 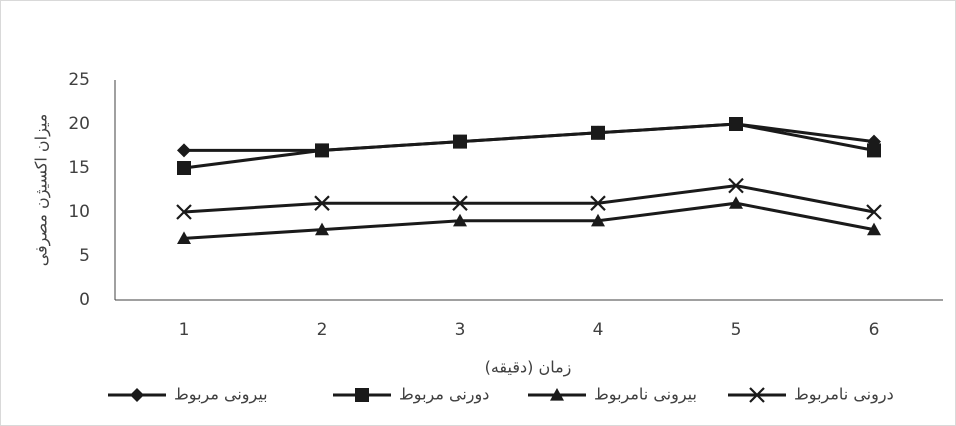 I want to click on x-tick-label: 2, so click(x=322, y=330).